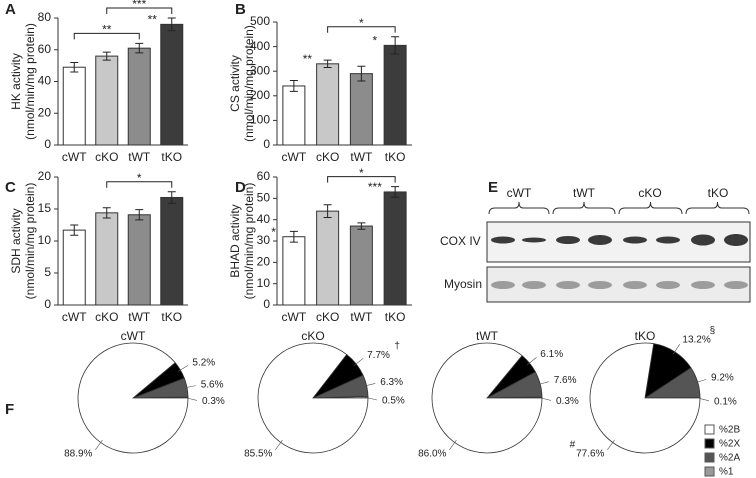 This screenshot has height=478, width=756. Describe the element at coordinates (393, 401) in the screenshot. I see `value-label: 0.5%` at that location.